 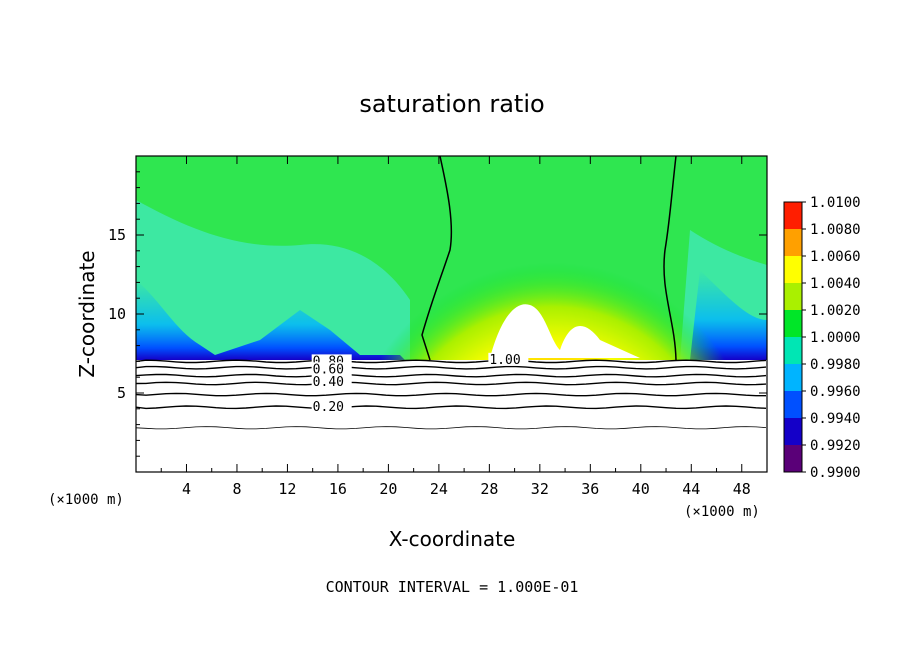 What do you see at coordinates (670, 258) in the screenshot?
I see `contour-1.00-right` at bounding box center [670, 258].